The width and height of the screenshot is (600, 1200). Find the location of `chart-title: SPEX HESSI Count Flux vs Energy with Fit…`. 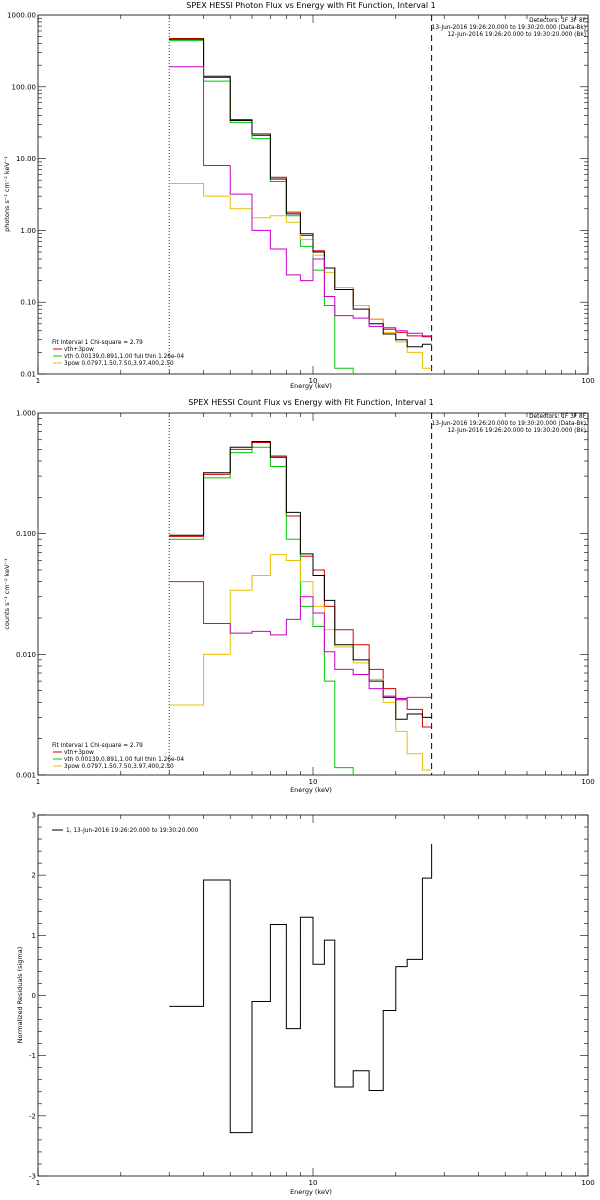

chart-title: SPEX HESSI Count Flux vs Energy with Fit… is located at coordinates (310, 402).